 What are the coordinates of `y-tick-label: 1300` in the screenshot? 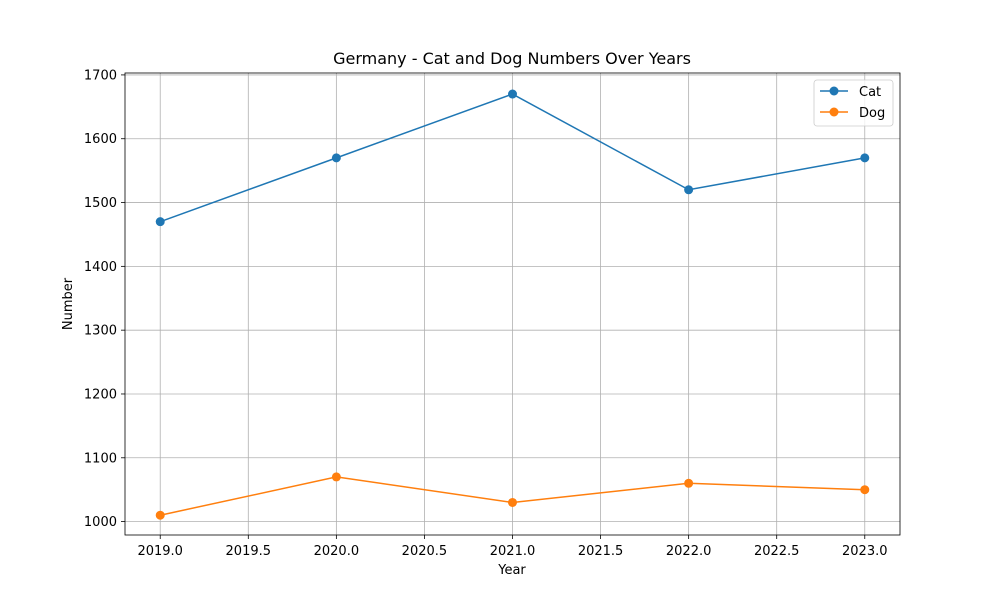 It's located at (100, 331).